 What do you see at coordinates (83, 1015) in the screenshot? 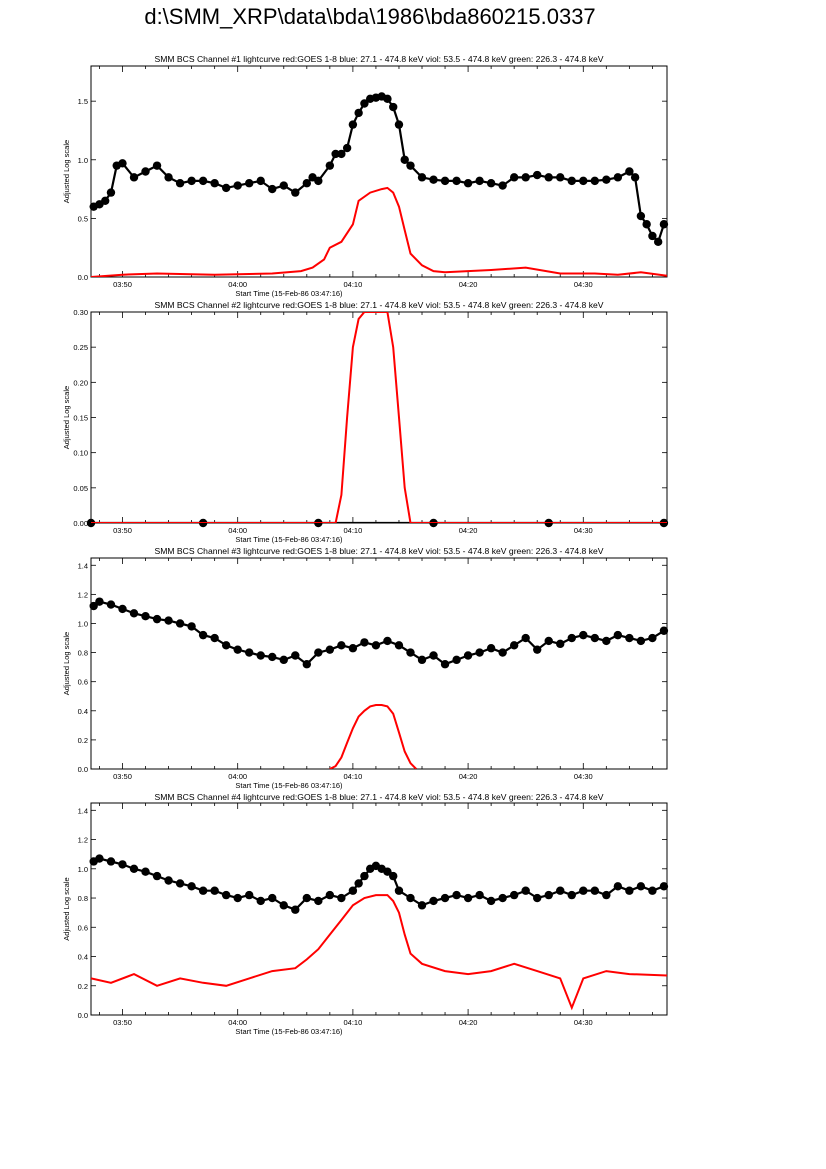
I see `y-tick-label: 0.0` at bounding box center [83, 1015].